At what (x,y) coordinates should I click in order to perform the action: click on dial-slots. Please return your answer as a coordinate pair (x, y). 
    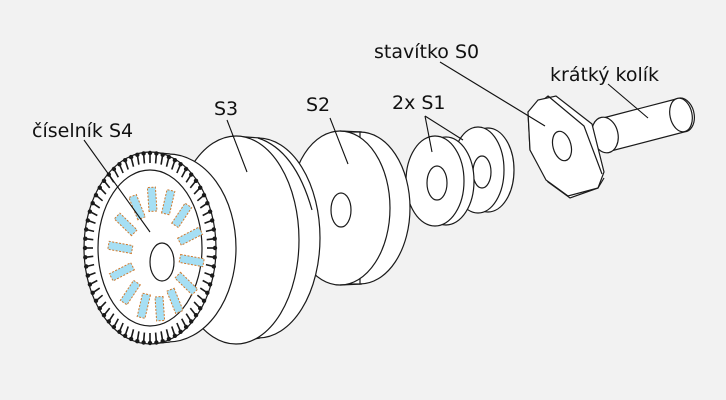
    Looking at the image, I should click on (156, 254).